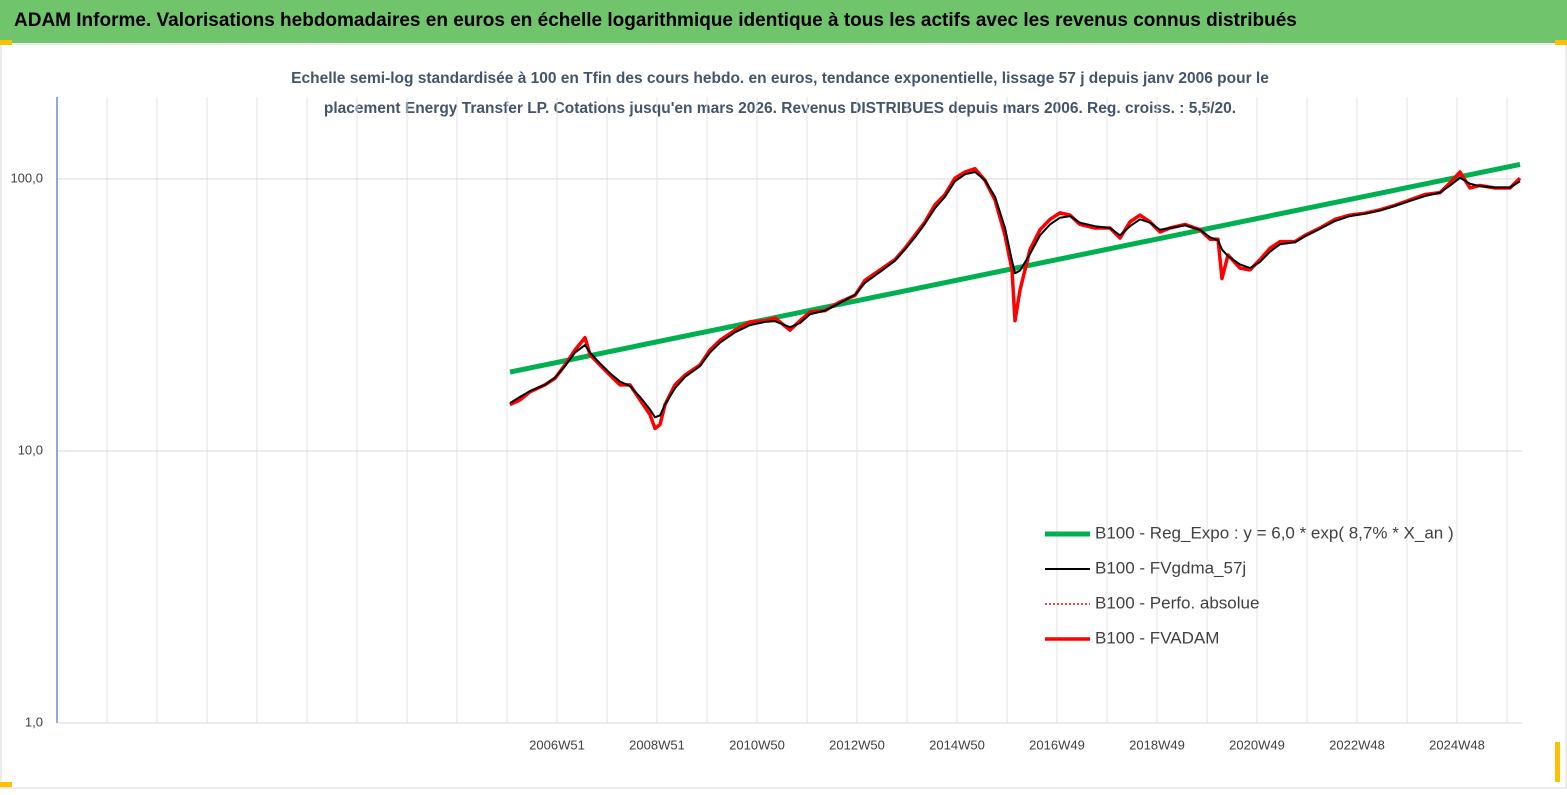  Describe the element at coordinates (1170, 567) in the screenshot. I see `legend-label: B100 - FVgdma_57j` at that location.